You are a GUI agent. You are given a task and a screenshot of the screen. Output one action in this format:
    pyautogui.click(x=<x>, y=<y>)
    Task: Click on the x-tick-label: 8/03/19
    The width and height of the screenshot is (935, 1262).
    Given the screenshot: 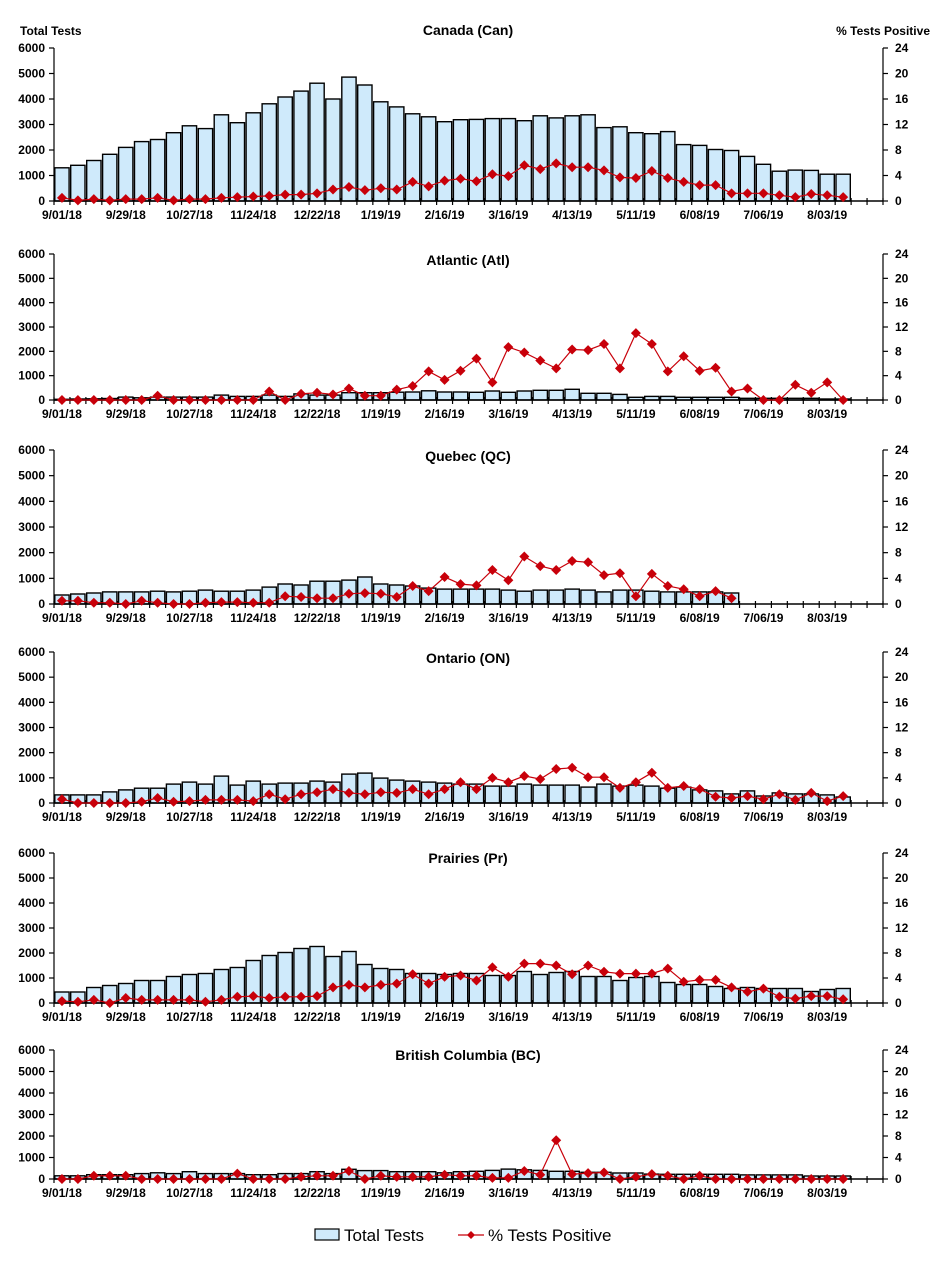 What is the action you would take?
    pyautogui.click(x=827, y=215)
    